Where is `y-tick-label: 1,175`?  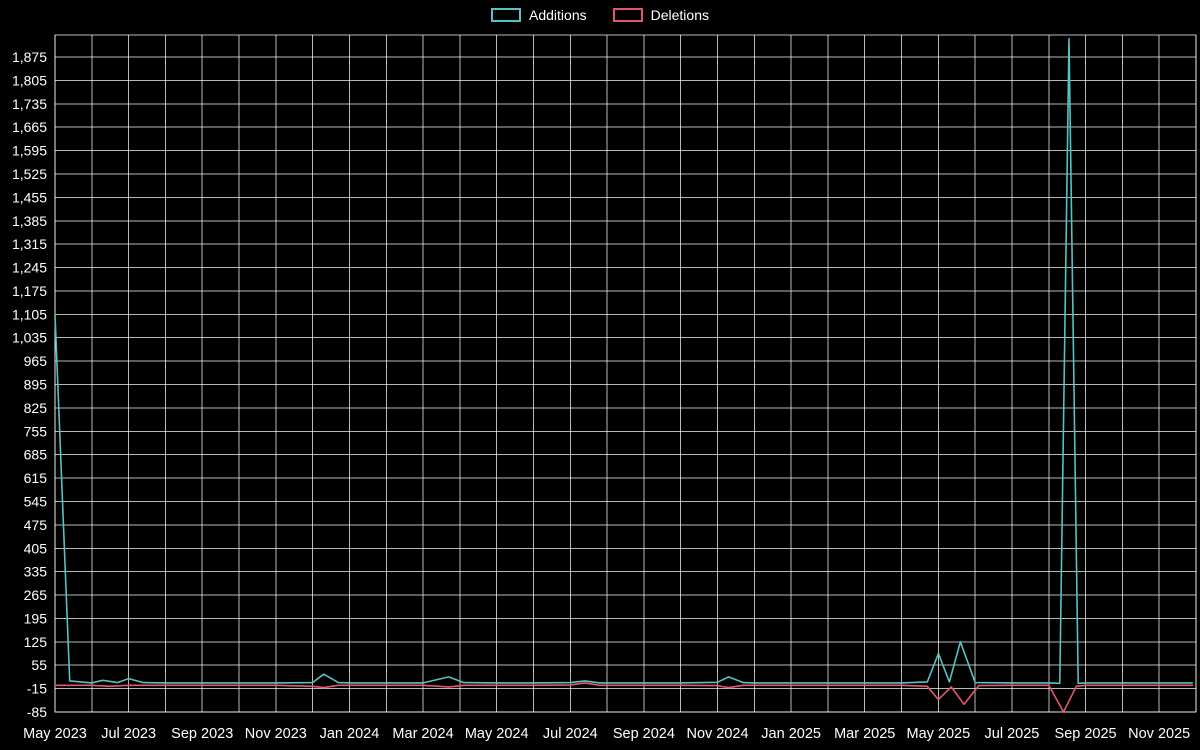
y-tick-label: 1,175 is located at coordinates (29, 291).